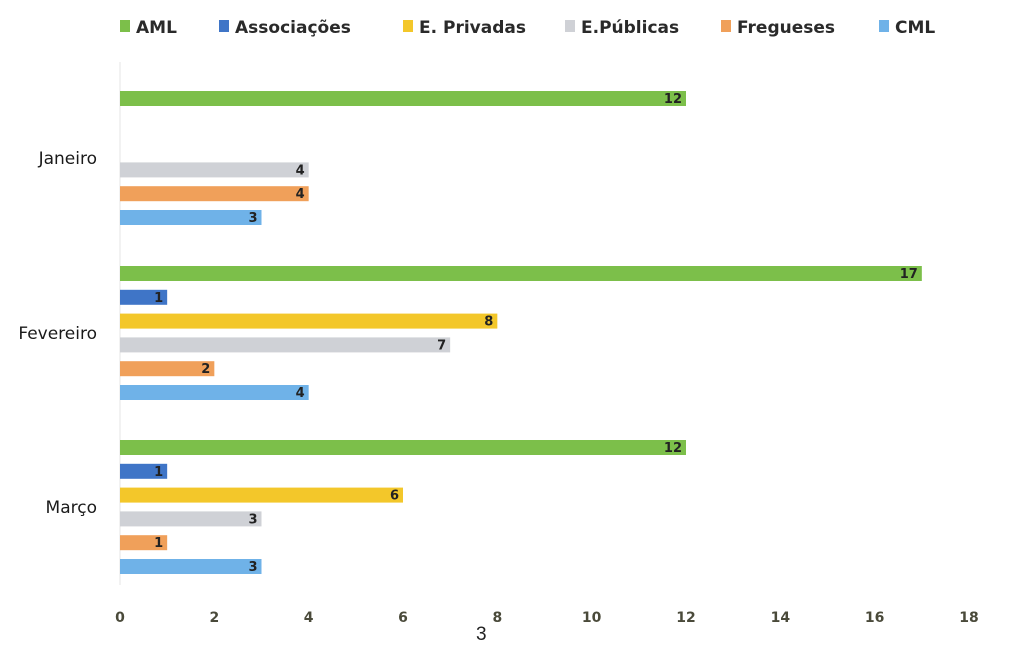 The width and height of the screenshot is (1032, 646). I want to click on legend-label: Associações, so click(293, 28).